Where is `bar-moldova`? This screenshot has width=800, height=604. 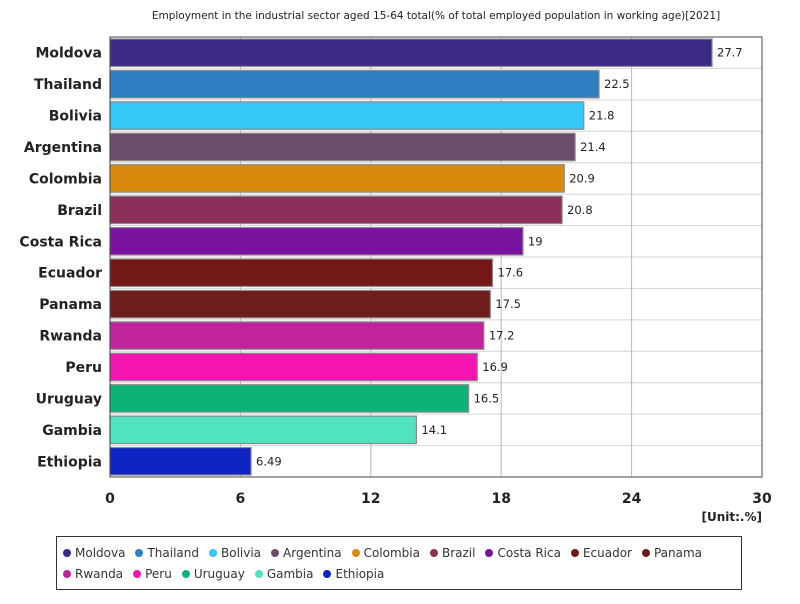 bar-moldova is located at coordinates (411, 53).